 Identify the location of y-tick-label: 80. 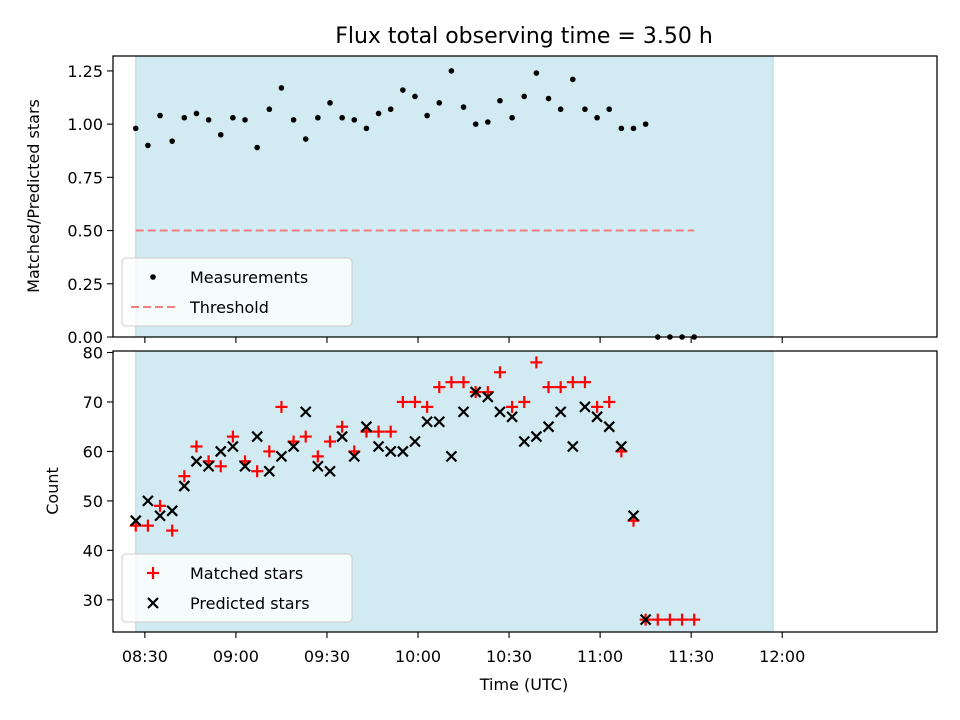
(93, 352).